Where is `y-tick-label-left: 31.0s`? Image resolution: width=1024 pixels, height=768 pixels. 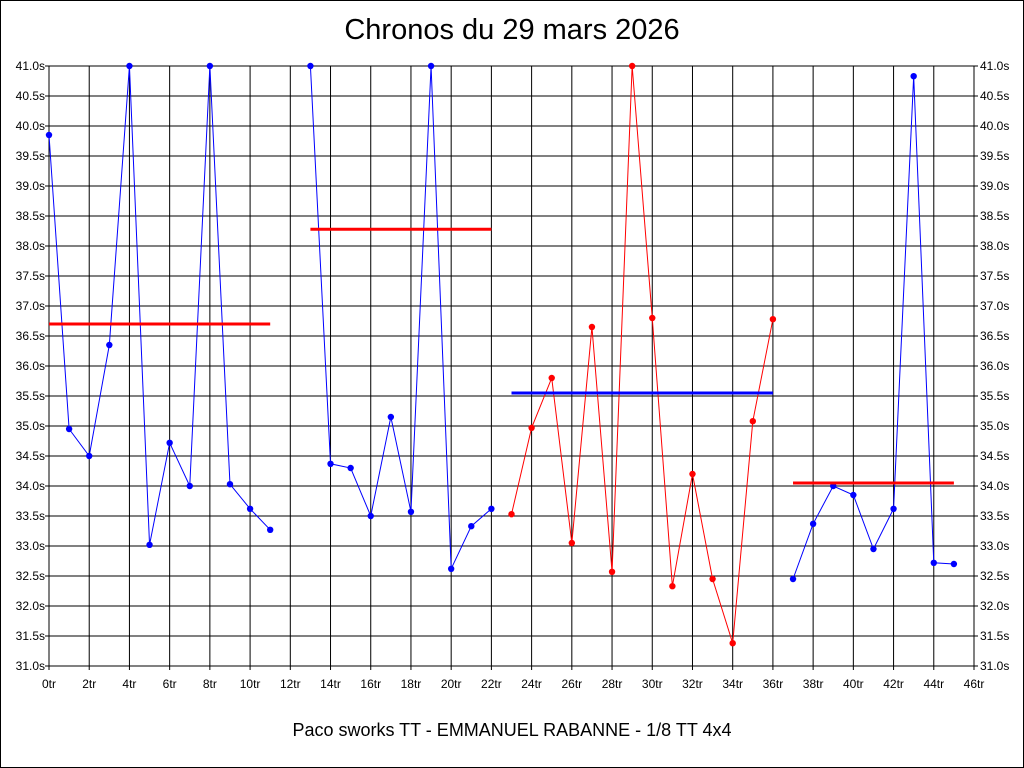 y-tick-label-left: 31.0s is located at coordinates (30, 666).